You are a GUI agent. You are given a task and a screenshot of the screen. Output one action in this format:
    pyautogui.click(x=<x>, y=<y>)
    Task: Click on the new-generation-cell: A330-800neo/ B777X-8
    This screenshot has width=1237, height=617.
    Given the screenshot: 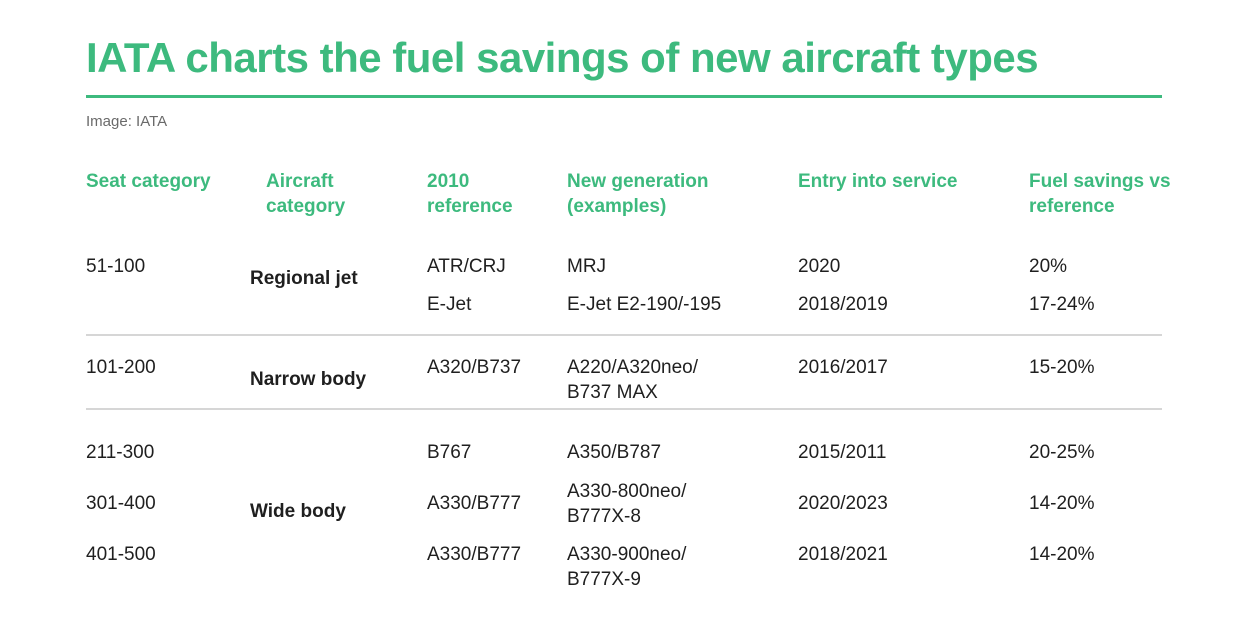 What is the action you would take?
    pyautogui.click(x=626, y=504)
    